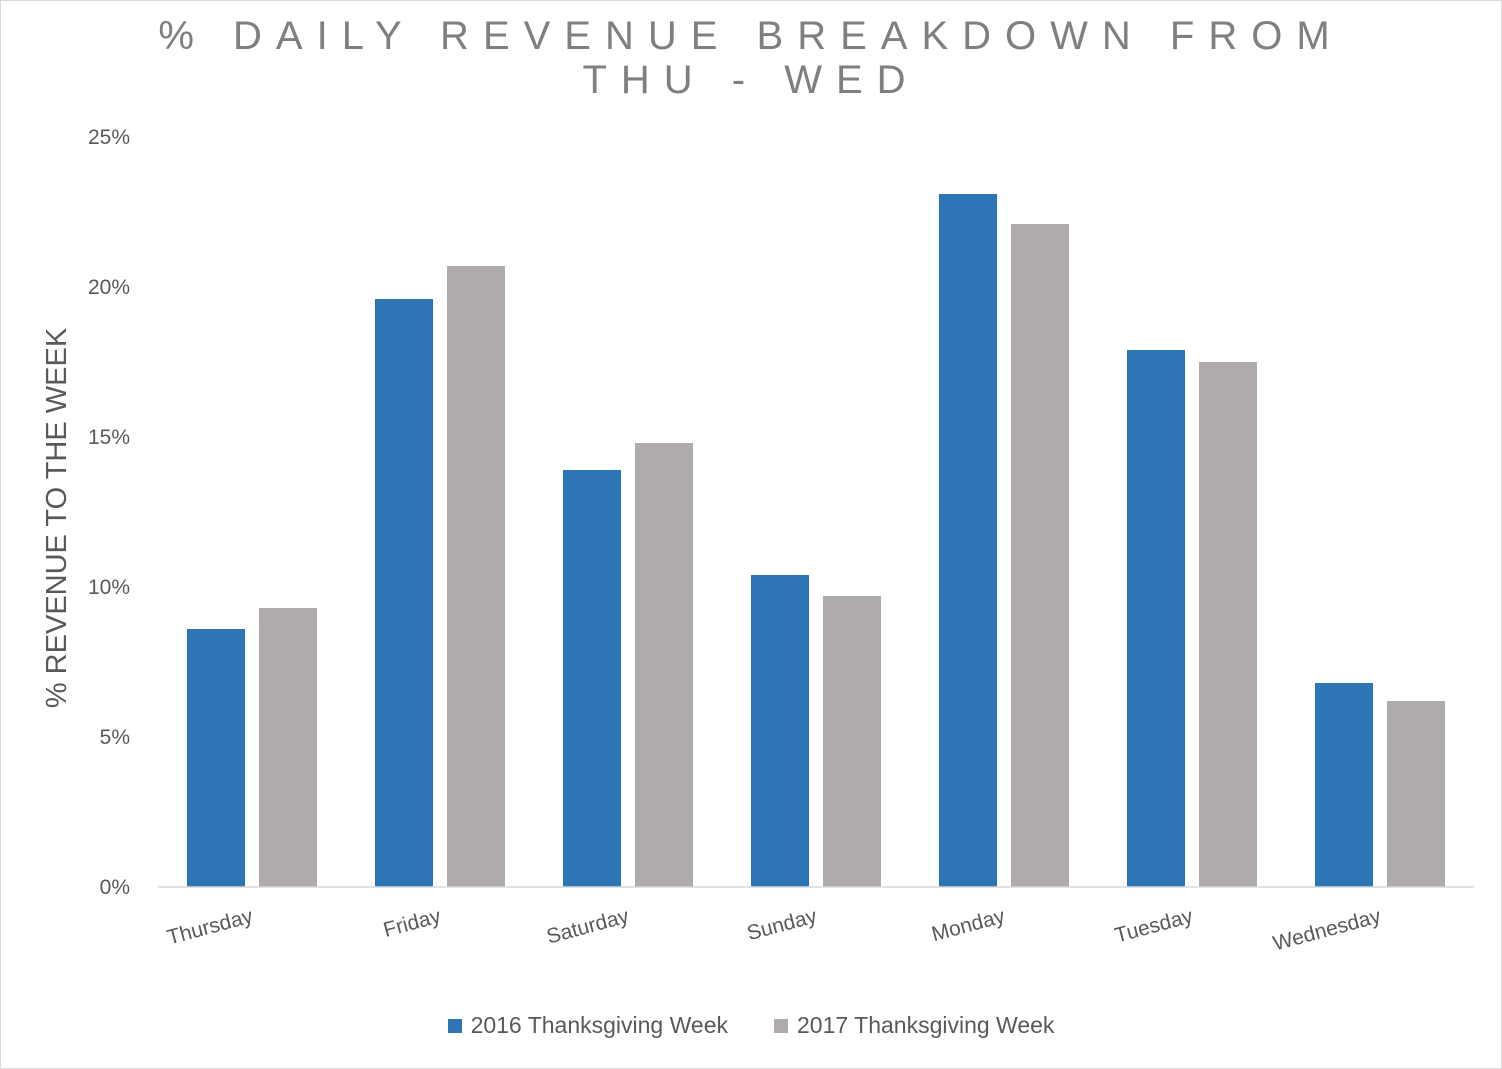  What do you see at coordinates (476, 576) in the screenshot?
I see `bar-friday-2017` at bounding box center [476, 576].